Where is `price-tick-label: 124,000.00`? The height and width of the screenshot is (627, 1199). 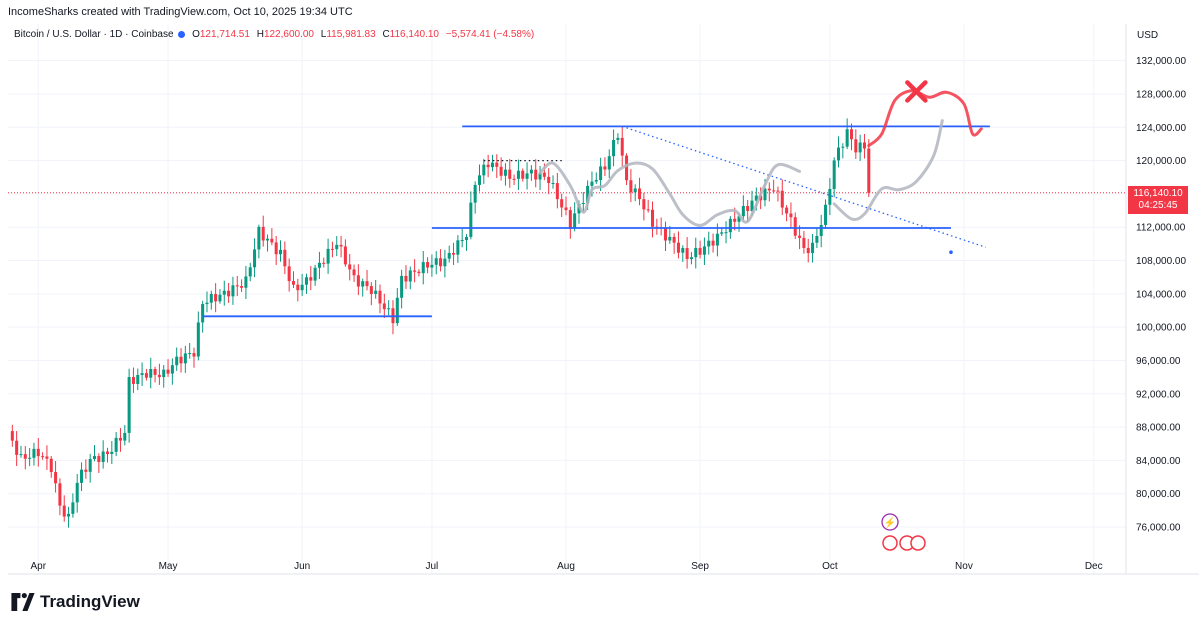
price-tick-label: 124,000.00 is located at coordinates (1161, 128).